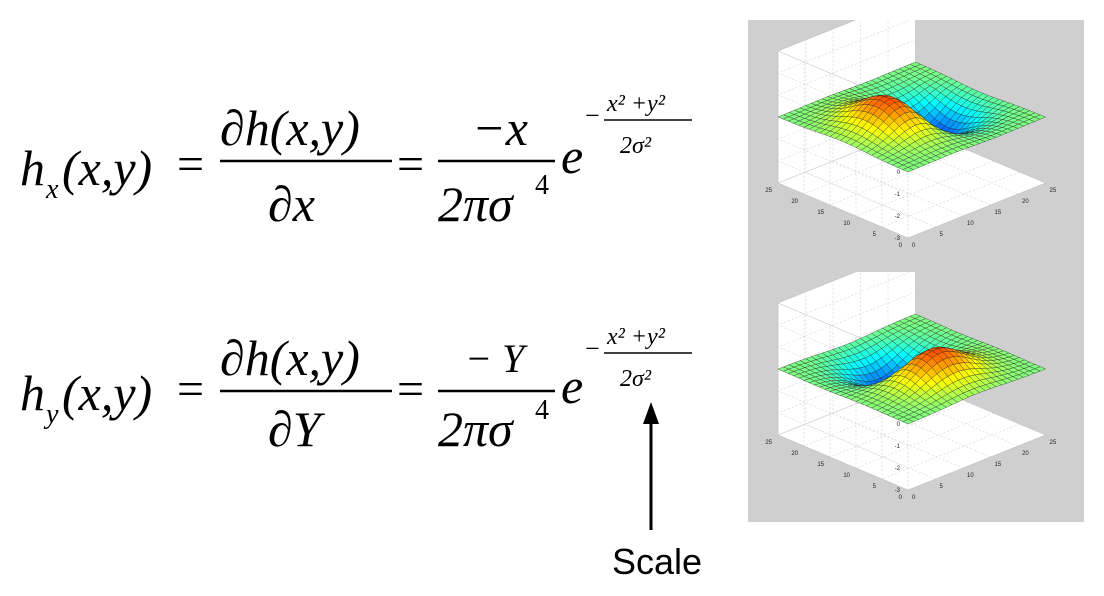 The width and height of the screenshot is (1104, 596). Describe the element at coordinates (52, 189) in the screenshot. I see `hx-lhs-subscript: x` at that location.